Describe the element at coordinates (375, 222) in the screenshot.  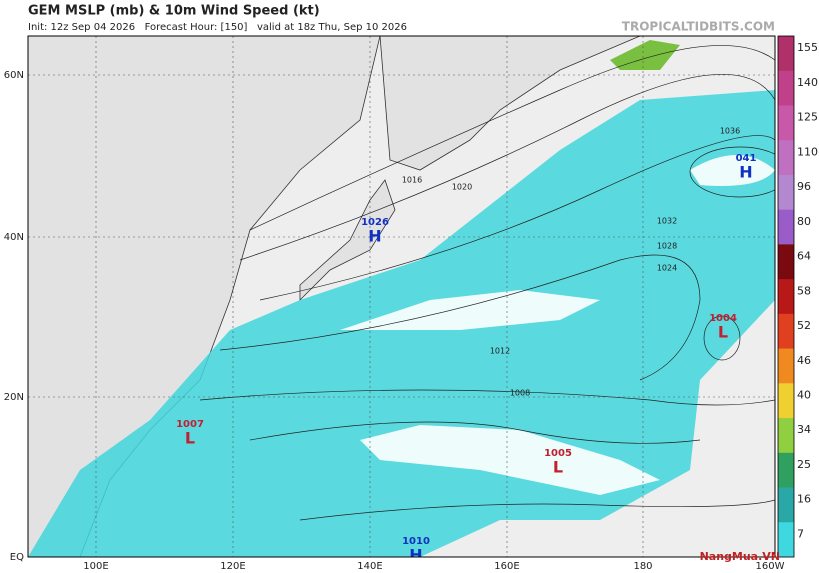
I see `center-pressure: 1026` at that location.